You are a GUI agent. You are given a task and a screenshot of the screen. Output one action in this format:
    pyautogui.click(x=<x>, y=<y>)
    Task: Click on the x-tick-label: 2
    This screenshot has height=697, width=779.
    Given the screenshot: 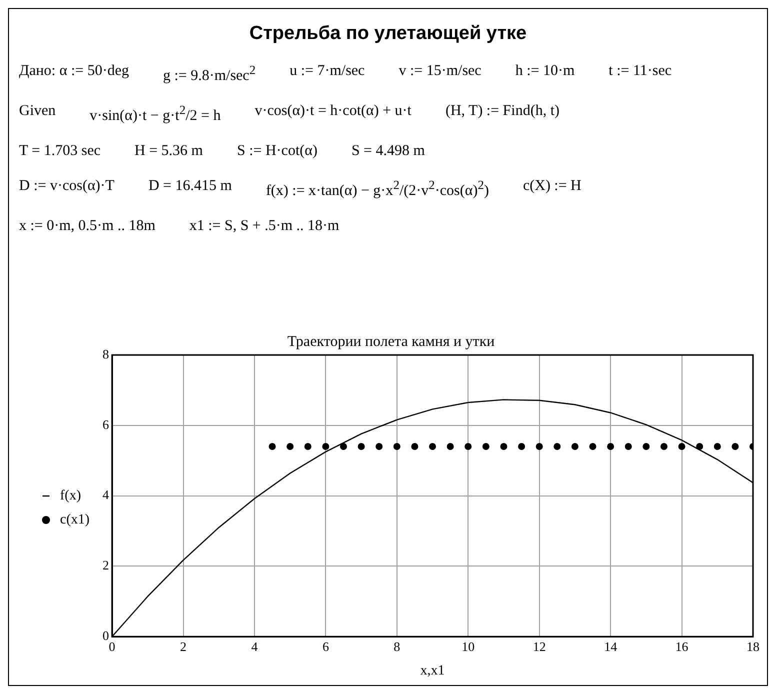 What is the action you would take?
    pyautogui.click(x=183, y=646)
    